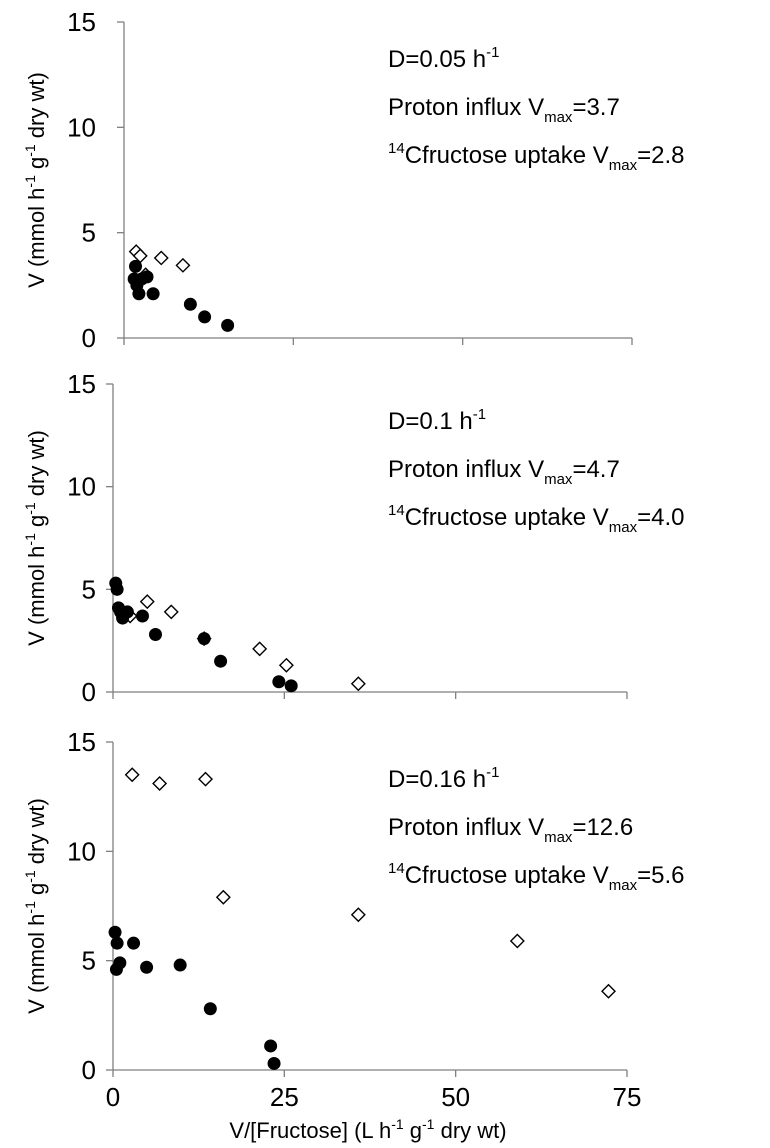  Describe the element at coordinates (36, 834) in the screenshot. I see `y-axis-label-end: dry wt)` at that location.